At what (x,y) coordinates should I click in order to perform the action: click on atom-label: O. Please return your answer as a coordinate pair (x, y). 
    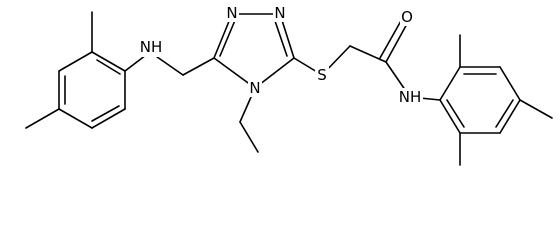
    Looking at the image, I should click on (407, 17).